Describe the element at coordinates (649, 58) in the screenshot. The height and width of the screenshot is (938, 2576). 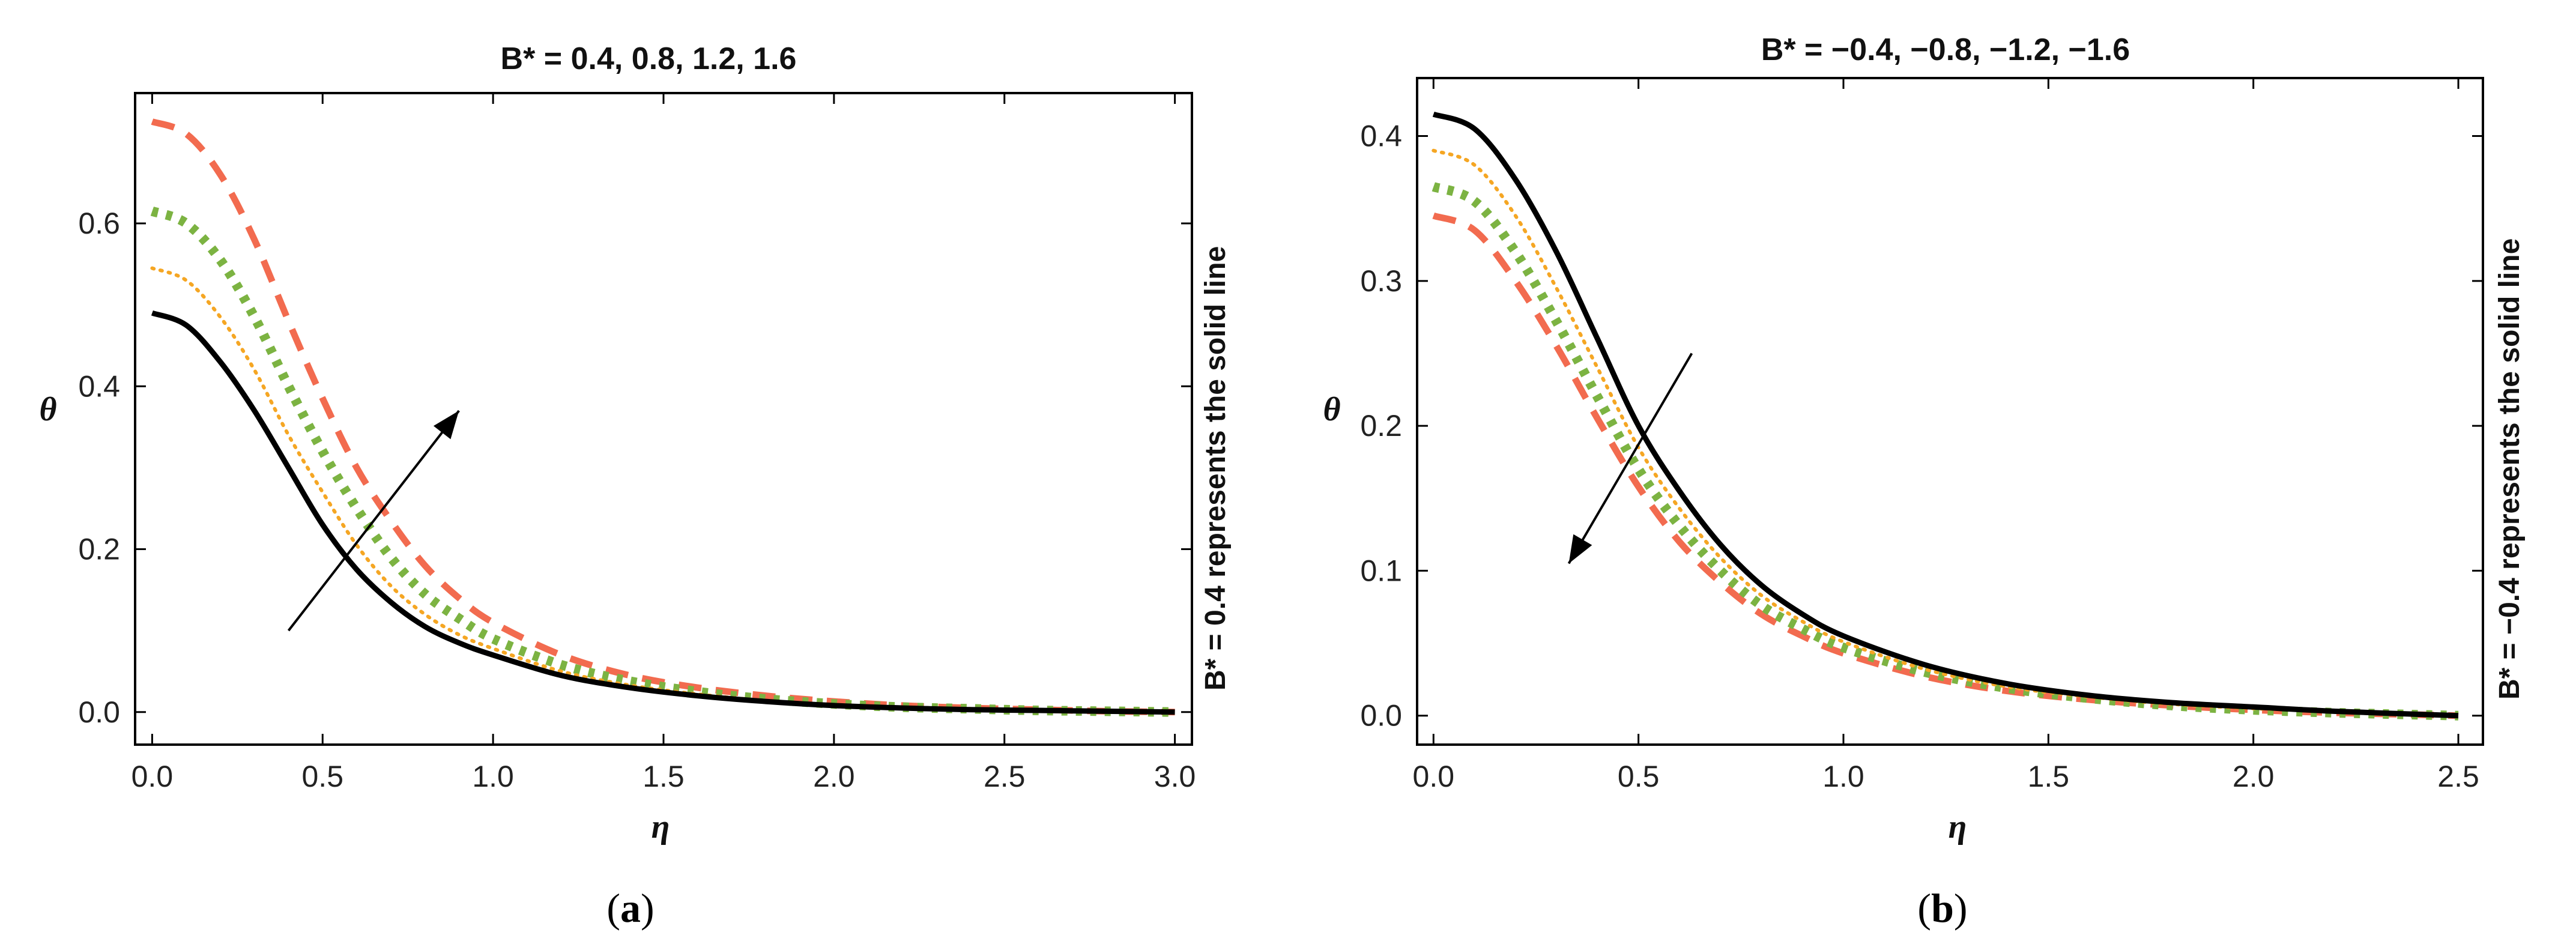
I see `chart-title: B* = 0.4, 0.8, 1.2, 1.6` at that location.